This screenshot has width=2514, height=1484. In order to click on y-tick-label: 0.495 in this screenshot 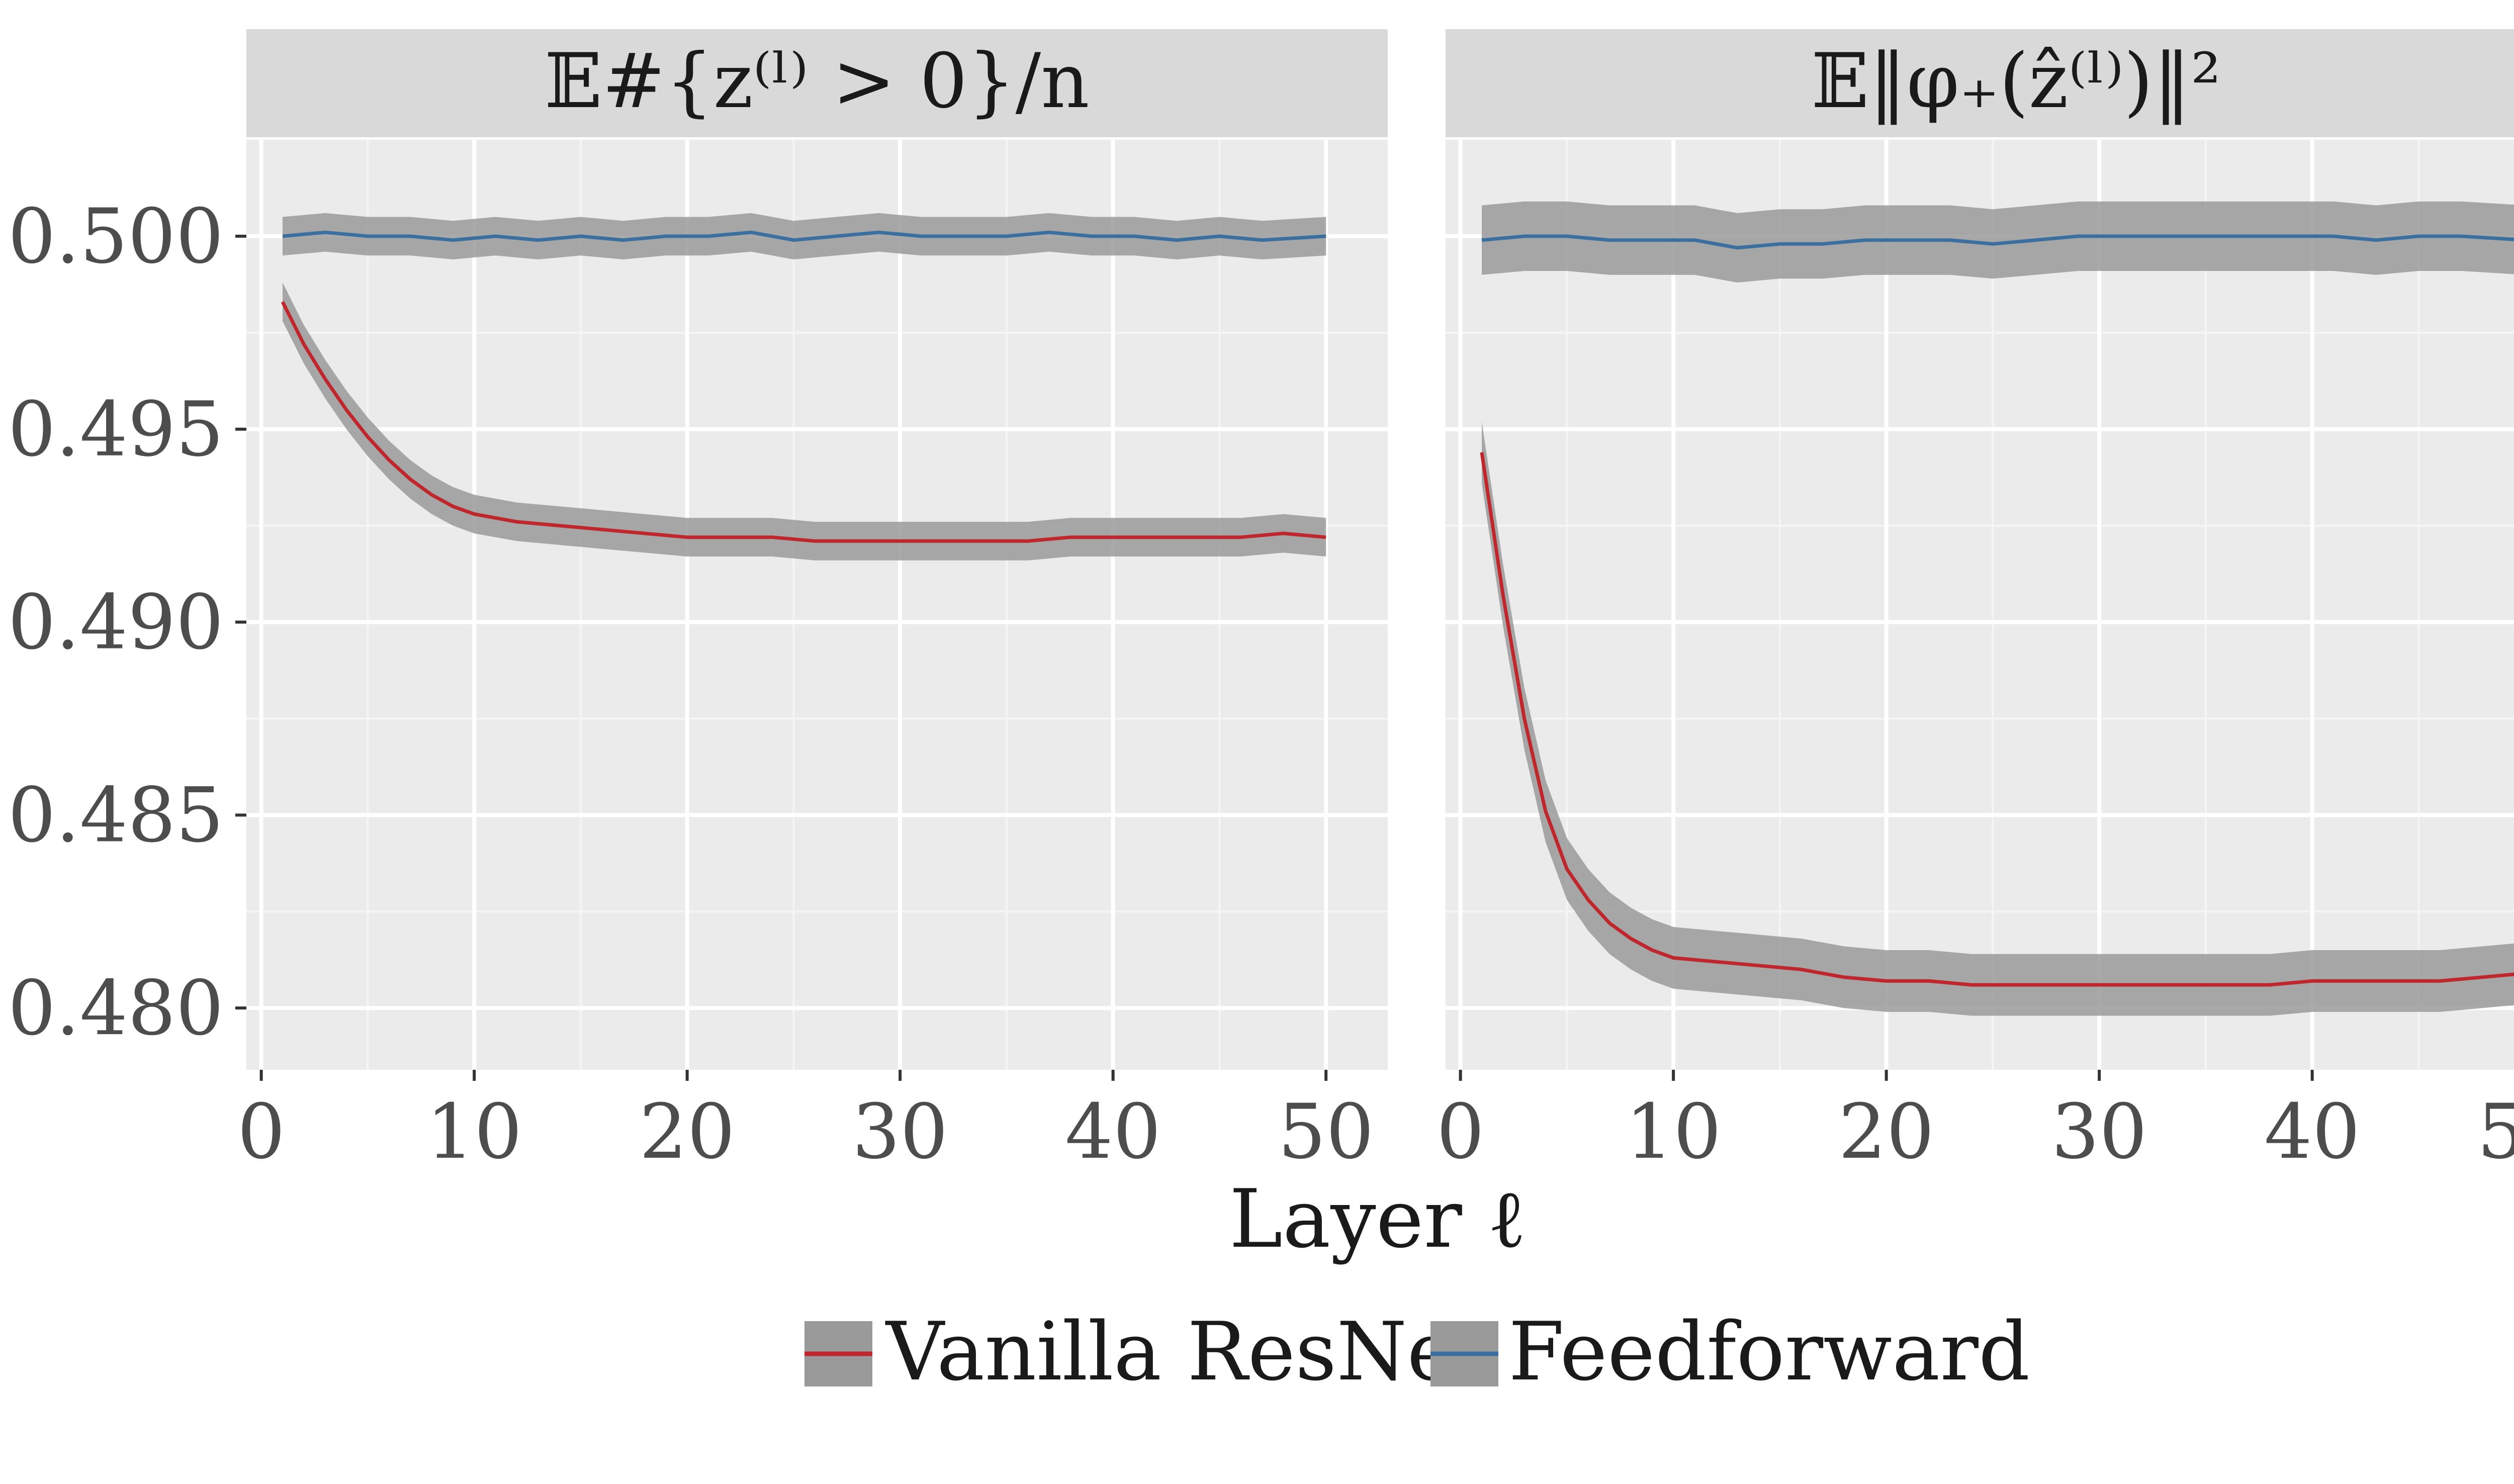, I will do `click(116, 430)`.